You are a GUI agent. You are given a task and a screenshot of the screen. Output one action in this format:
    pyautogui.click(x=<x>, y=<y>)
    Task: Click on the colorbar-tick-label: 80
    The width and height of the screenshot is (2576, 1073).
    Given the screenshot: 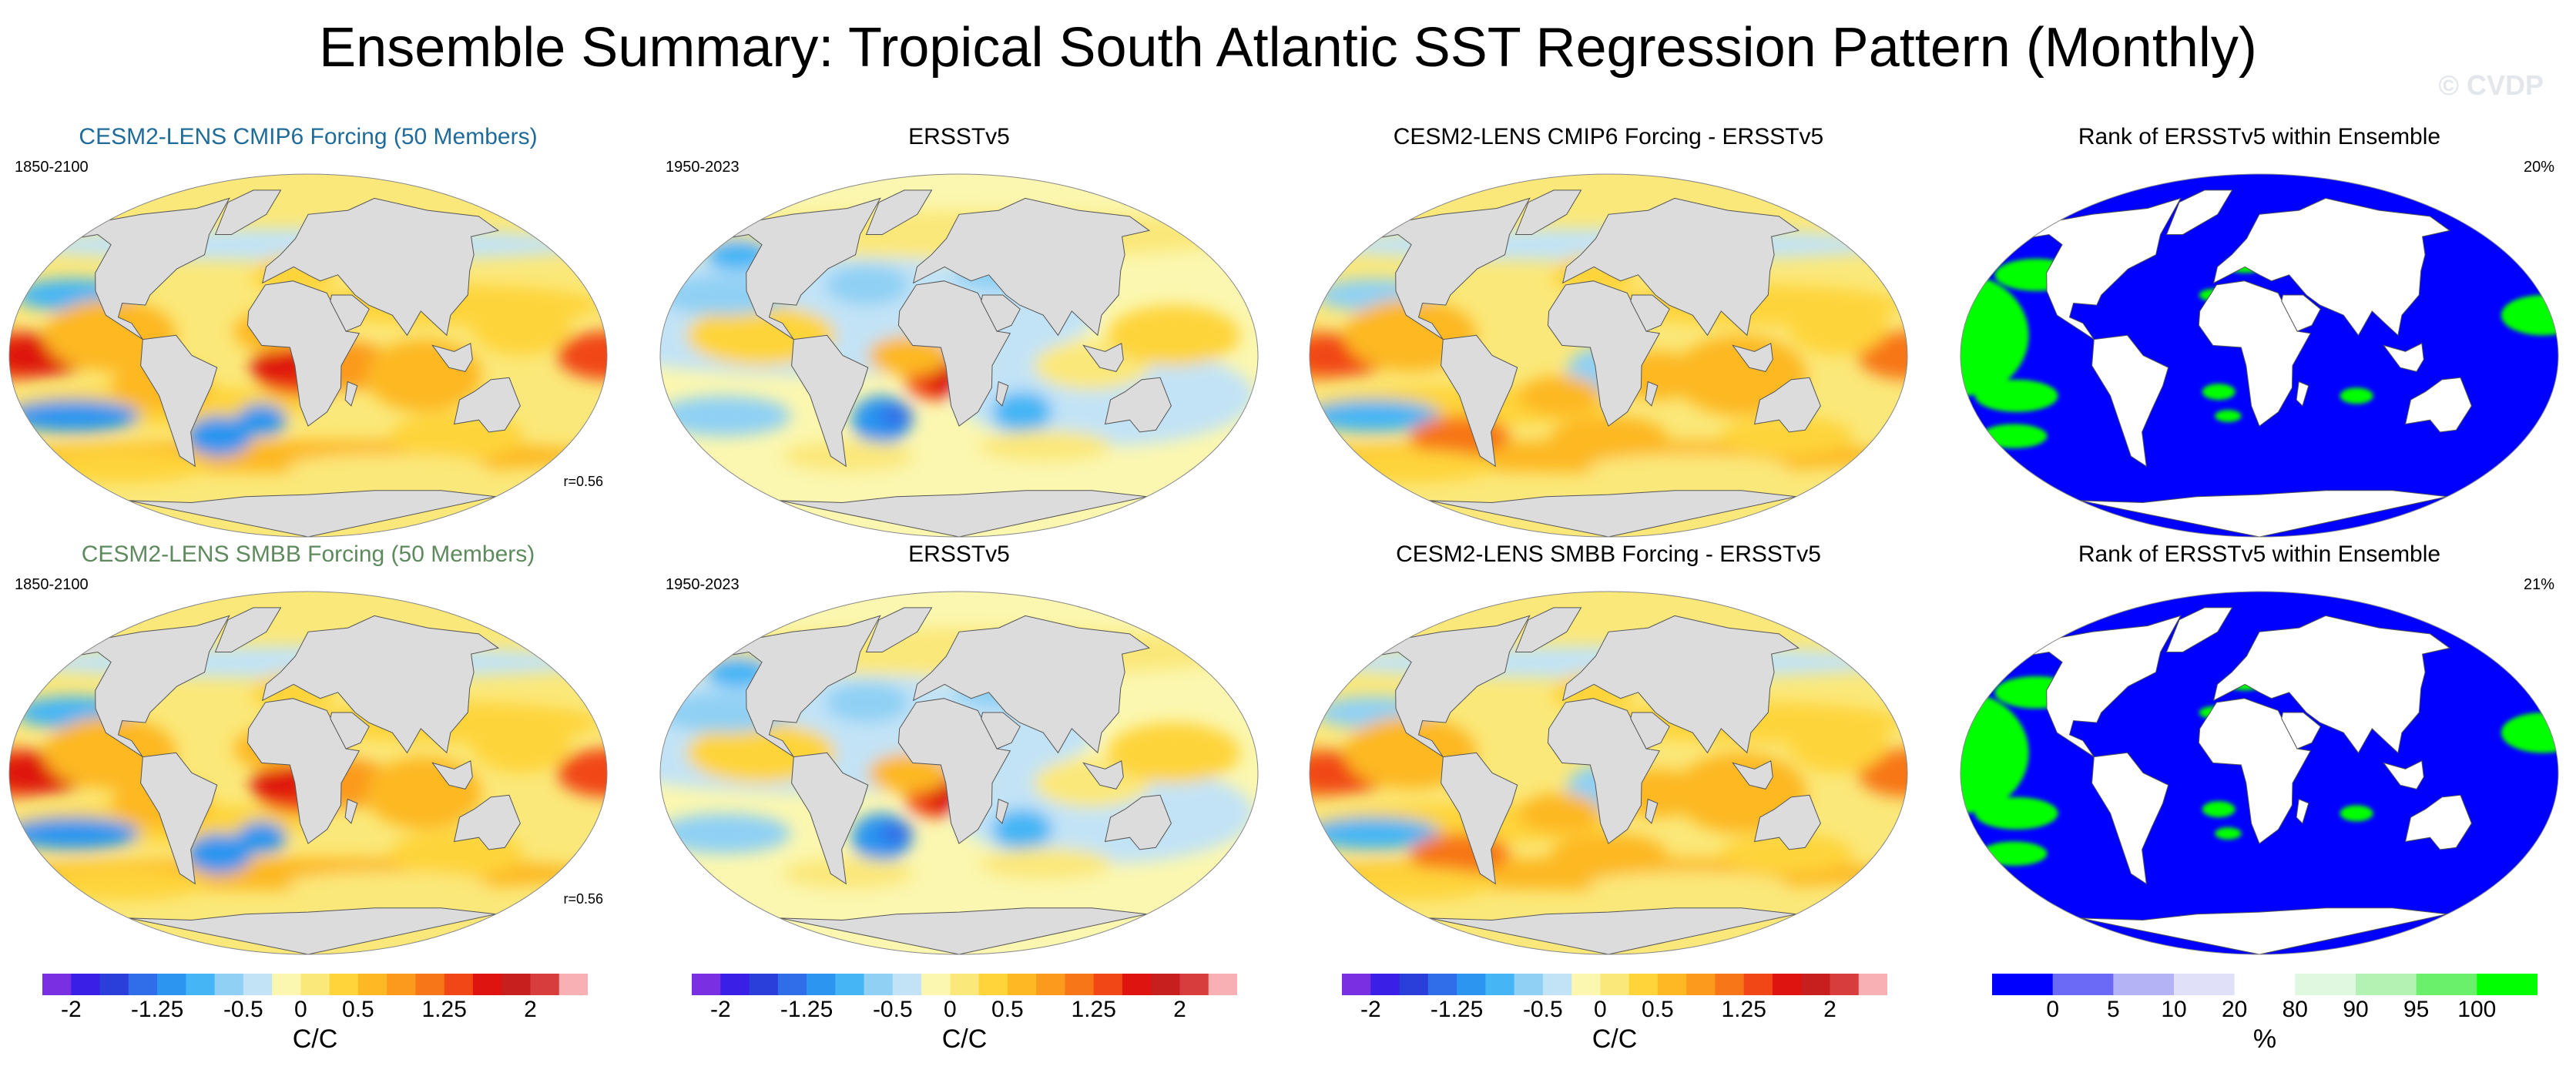 What is the action you would take?
    pyautogui.click(x=2295, y=1009)
    